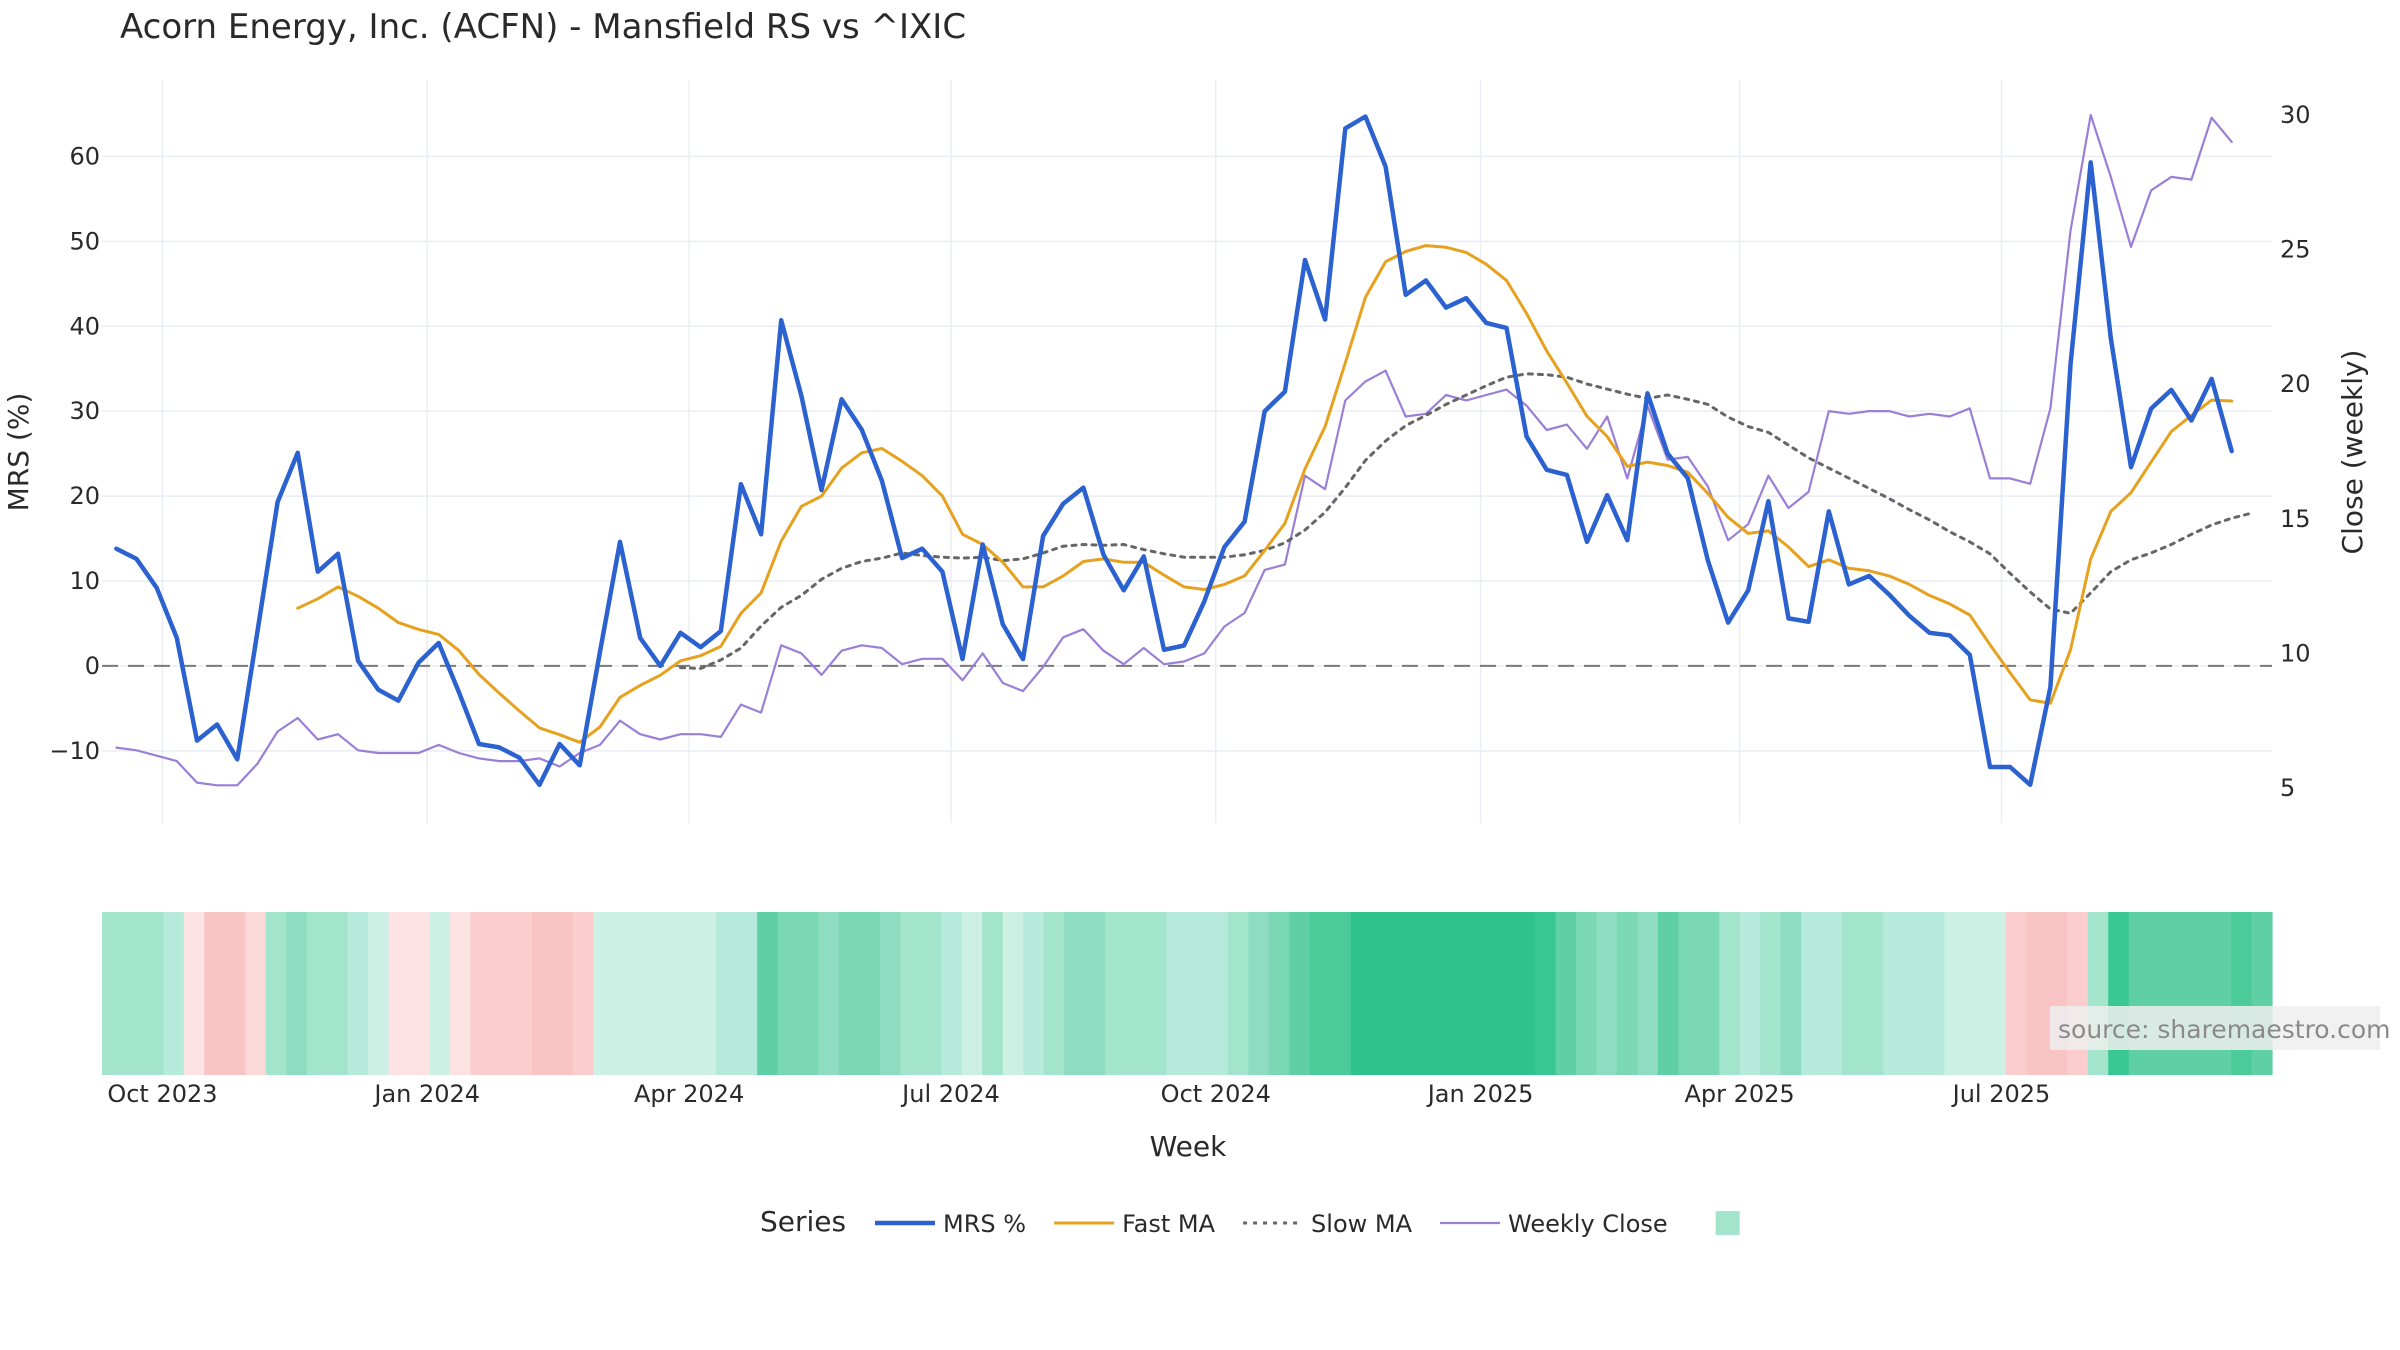 Image resolution: width=2400 pixels, height=1350 pixels. What do you see at coordinates (2352, 452) in the screenshot?
I see `y-right-axis-title: Close (weekly)` at bounding box center [2352, 452].